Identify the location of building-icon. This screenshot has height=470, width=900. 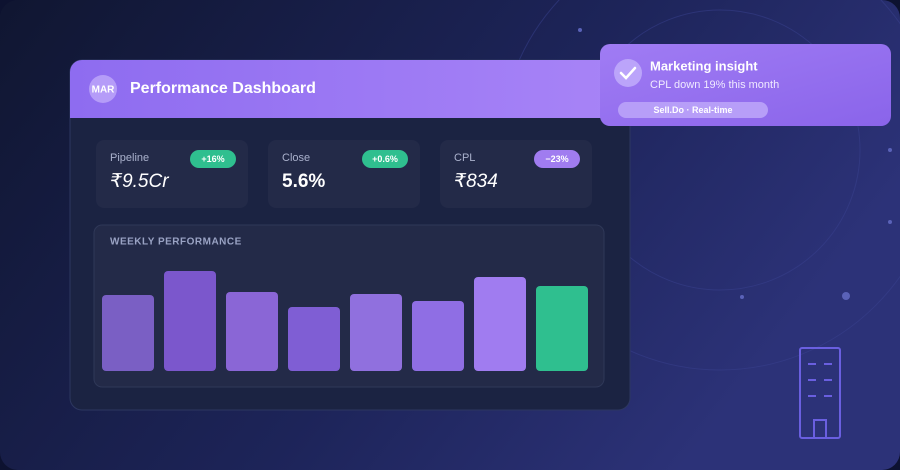
(820, 393).